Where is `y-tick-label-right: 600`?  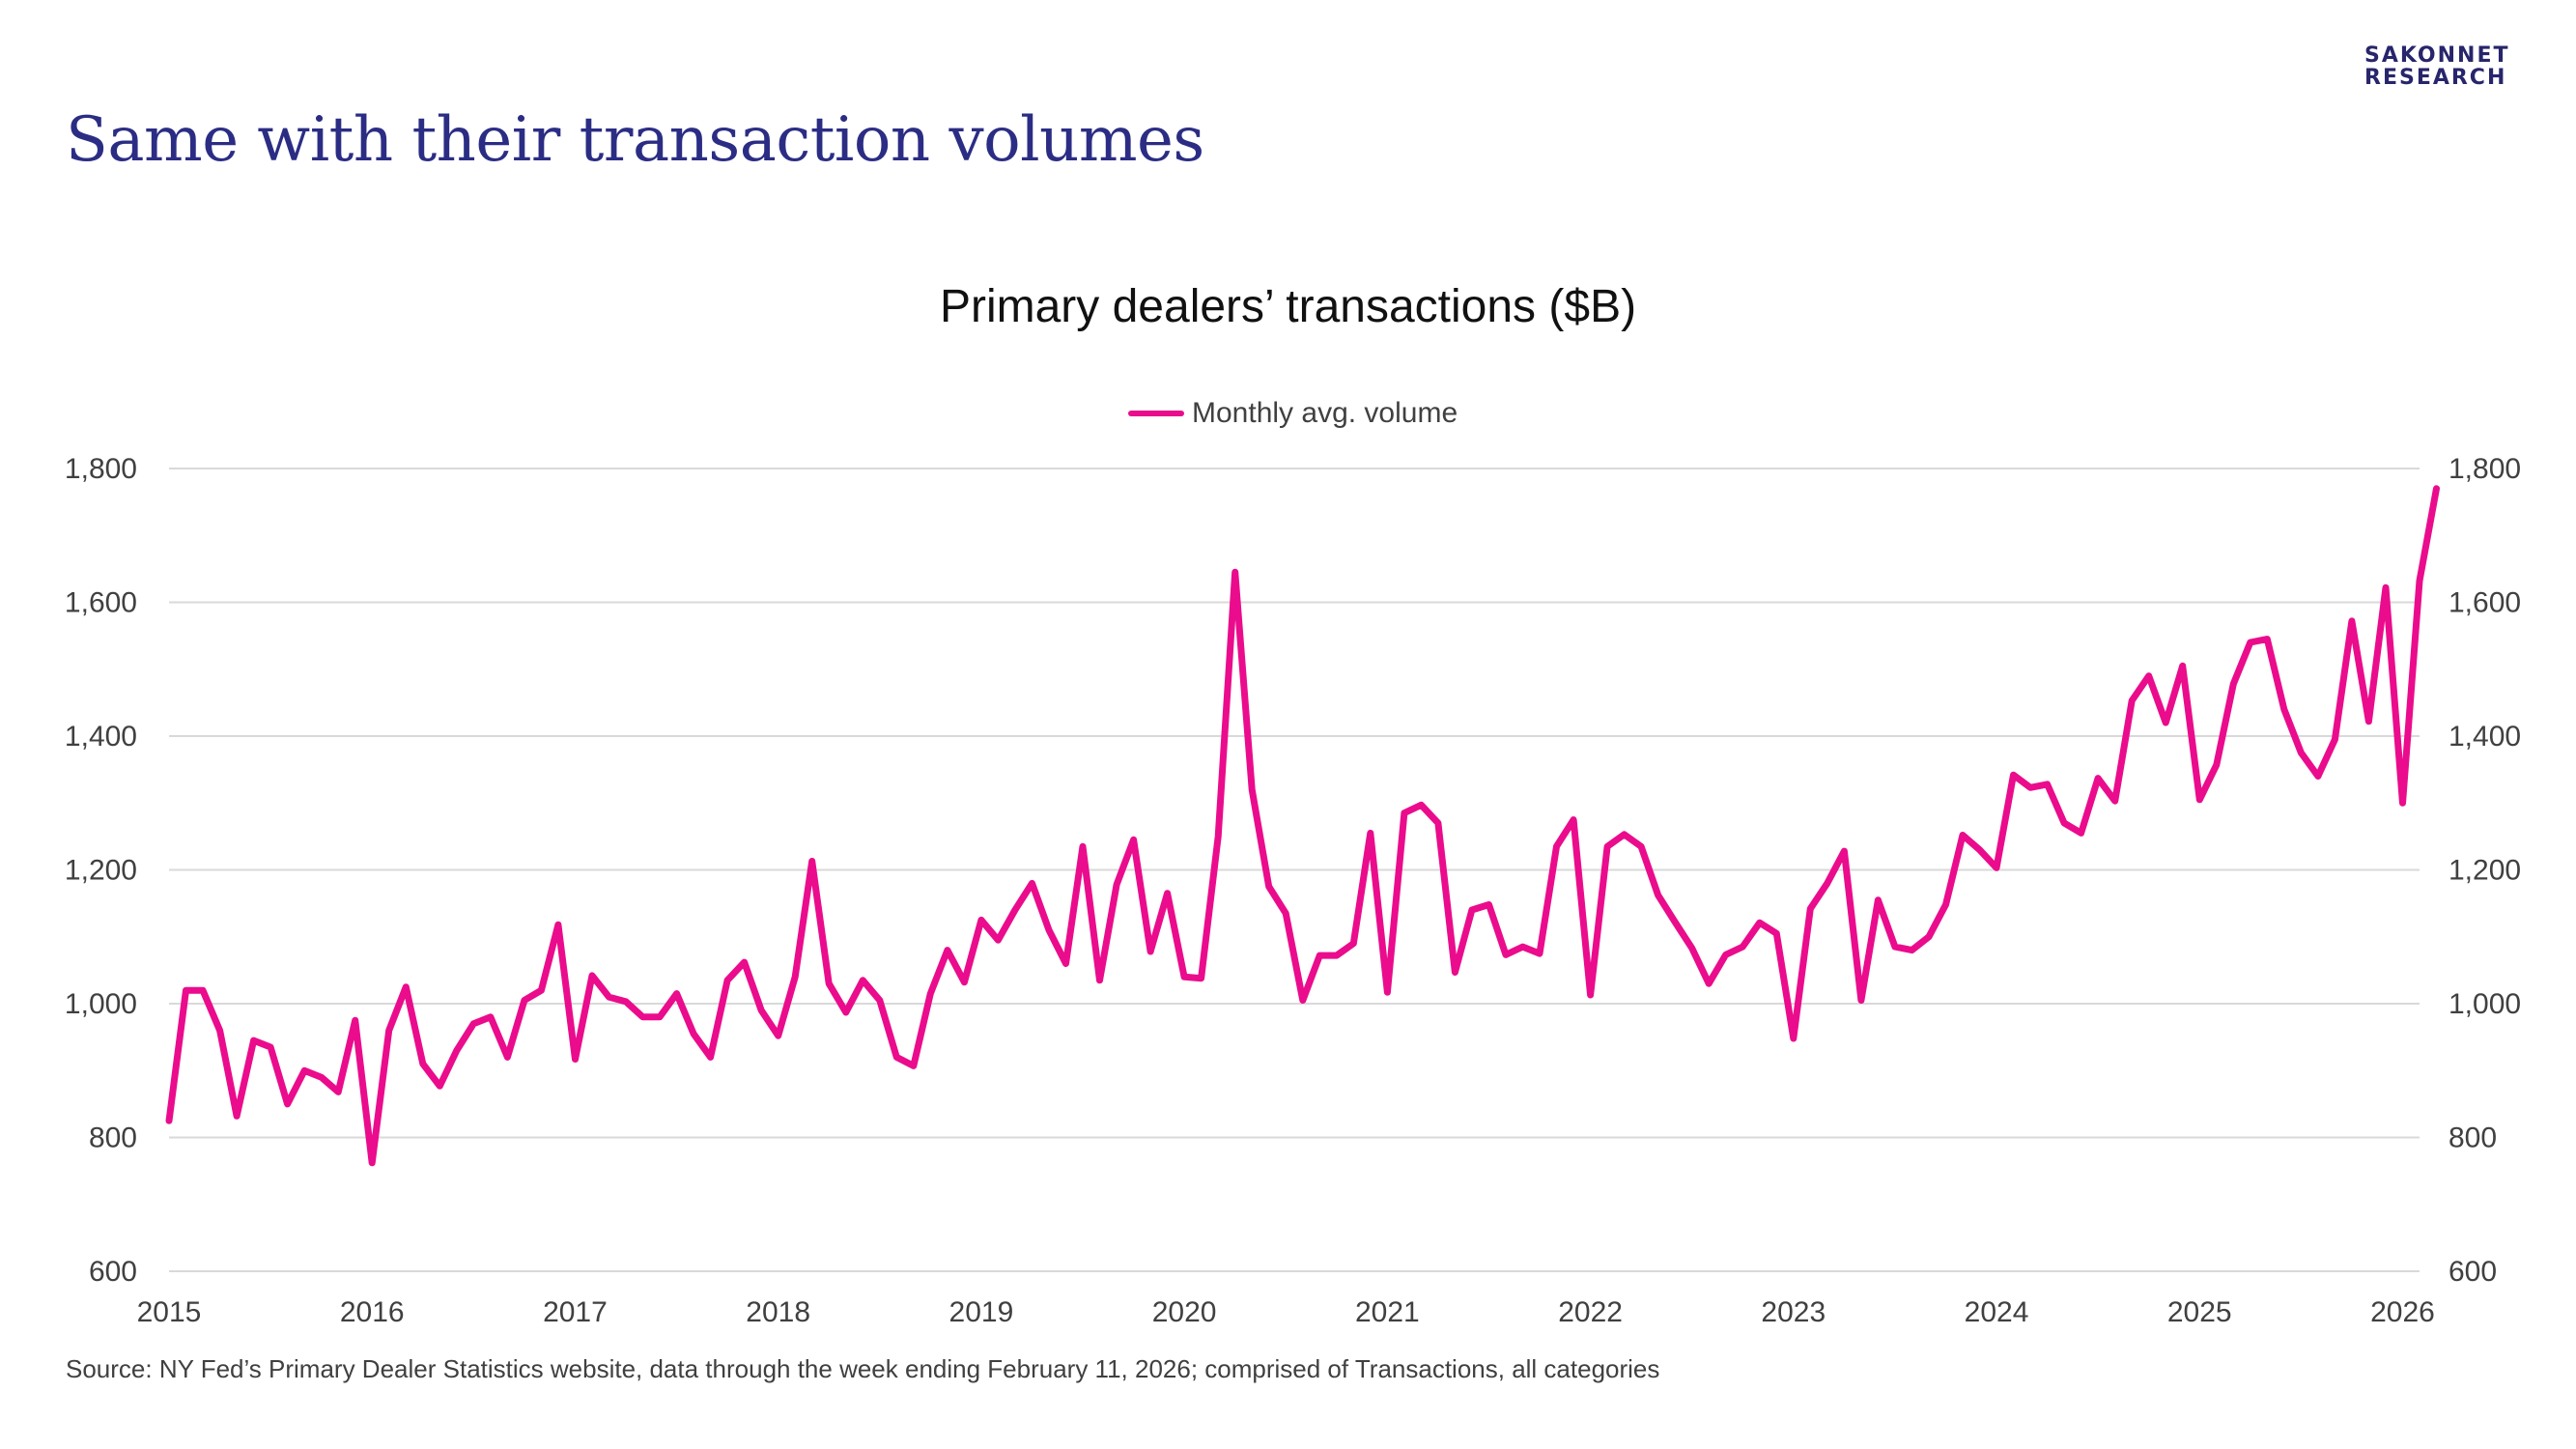 y-tick-label-right: 600 is located at coordinates (2473, 1272).